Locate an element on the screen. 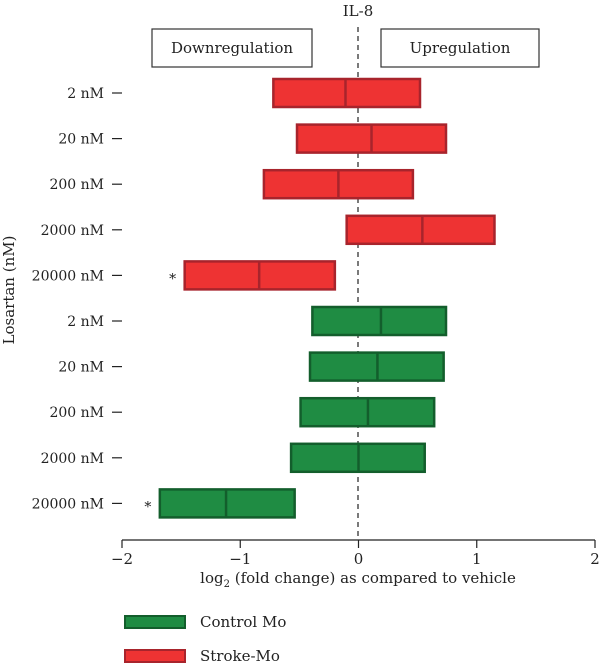 This screenshot has width=600, height=667. x-axis-label-rest: (fold change) as compared to vehicle is located at coordinates (373, 578).